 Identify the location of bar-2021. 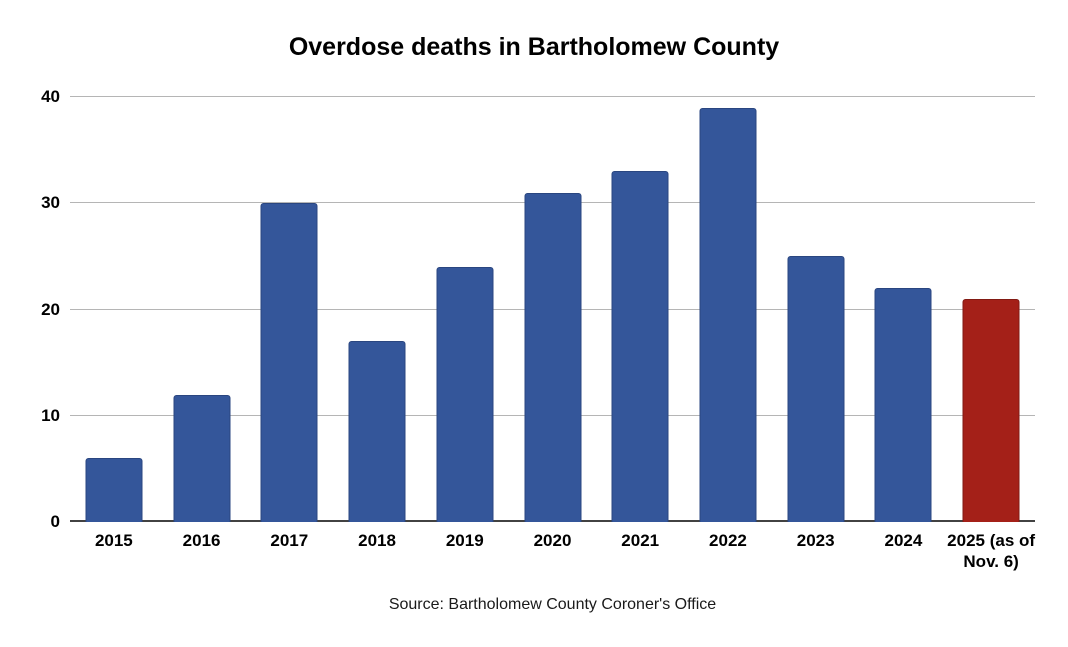
(640, 346).